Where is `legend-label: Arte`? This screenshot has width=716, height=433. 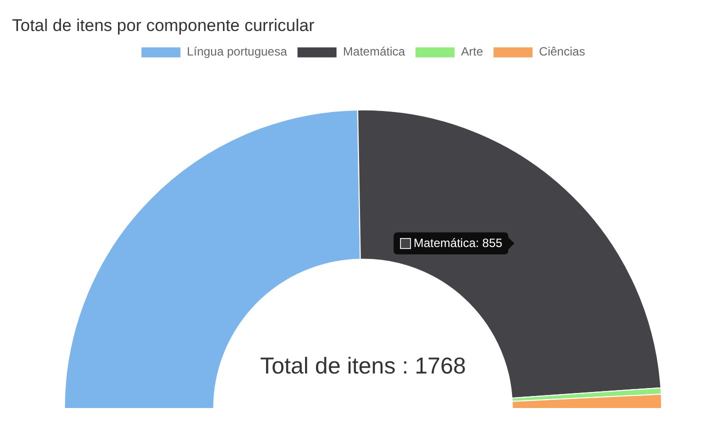 legend-label: Arte is located at coordinates (472, 51).